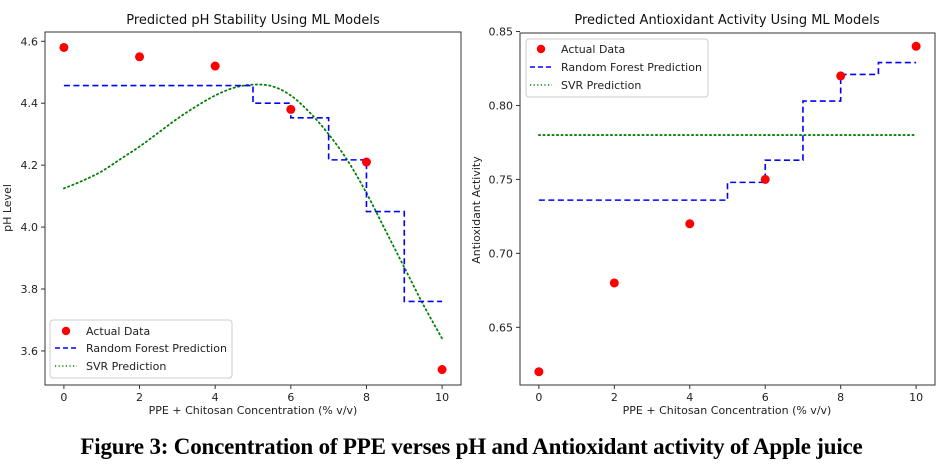  I want to click on ph-x-tick-label: 4, so click(215, 397).